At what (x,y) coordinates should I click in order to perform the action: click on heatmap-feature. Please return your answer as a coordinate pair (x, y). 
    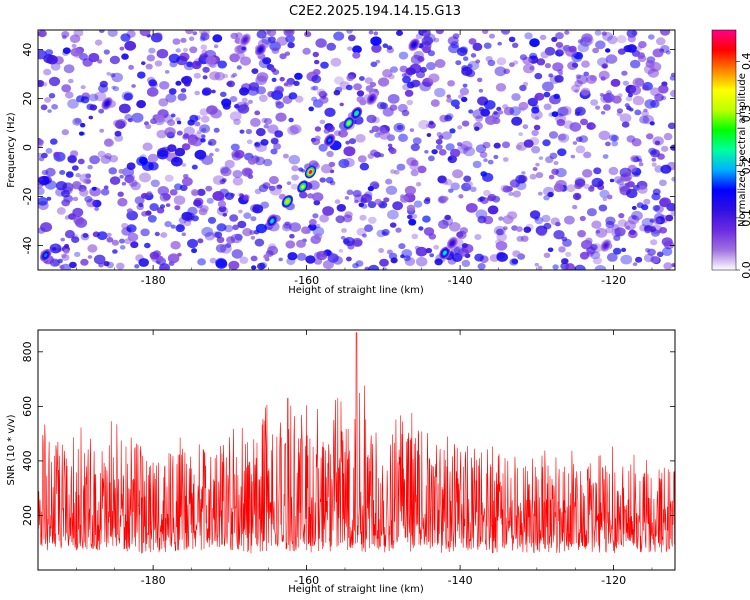
    Looking at the image, I should click on (107, 103).